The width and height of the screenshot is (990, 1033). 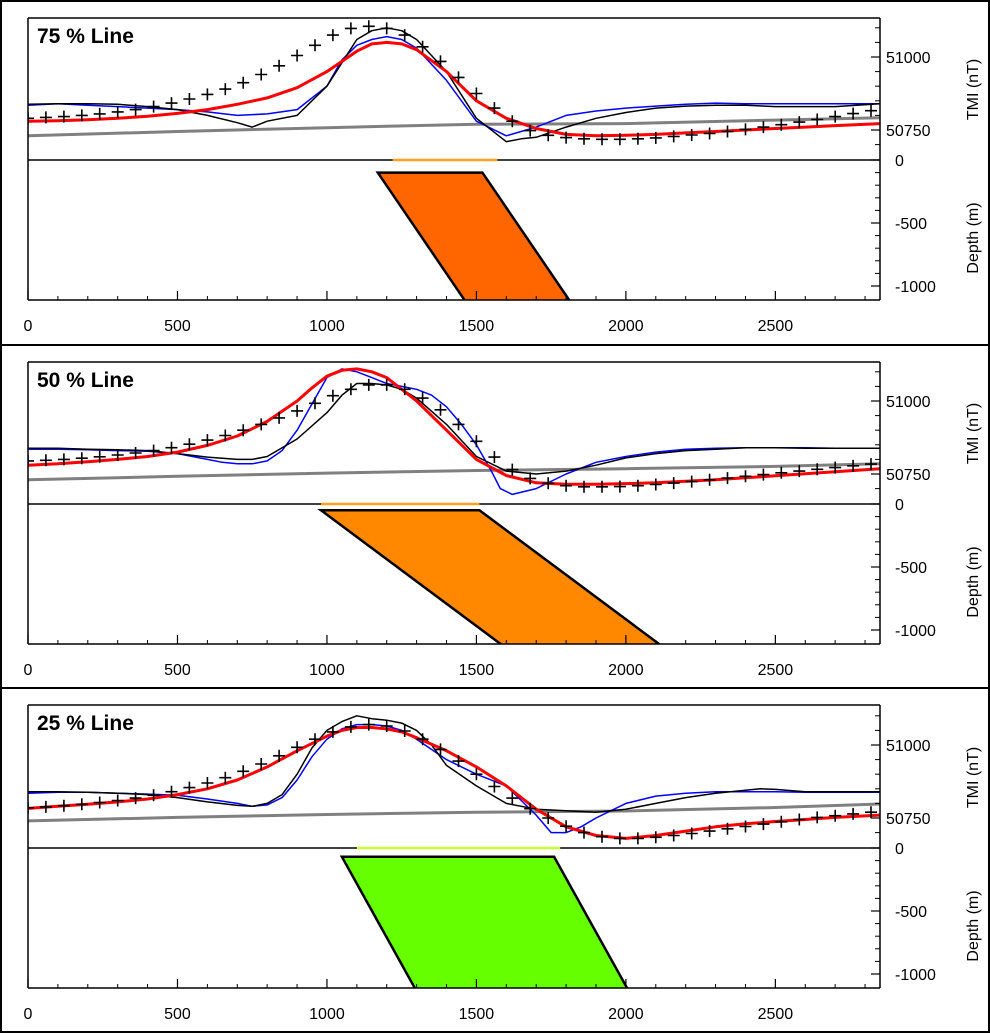 I want to click on tmi-tick-label: 51000, so click(x=908, y=402).